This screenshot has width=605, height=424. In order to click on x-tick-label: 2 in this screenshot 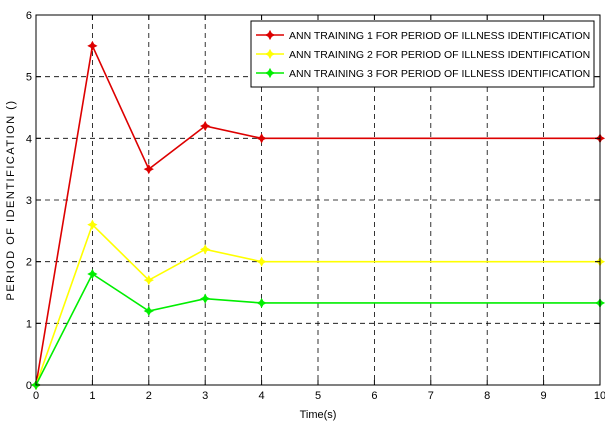, I will do `click(149, 396)`.